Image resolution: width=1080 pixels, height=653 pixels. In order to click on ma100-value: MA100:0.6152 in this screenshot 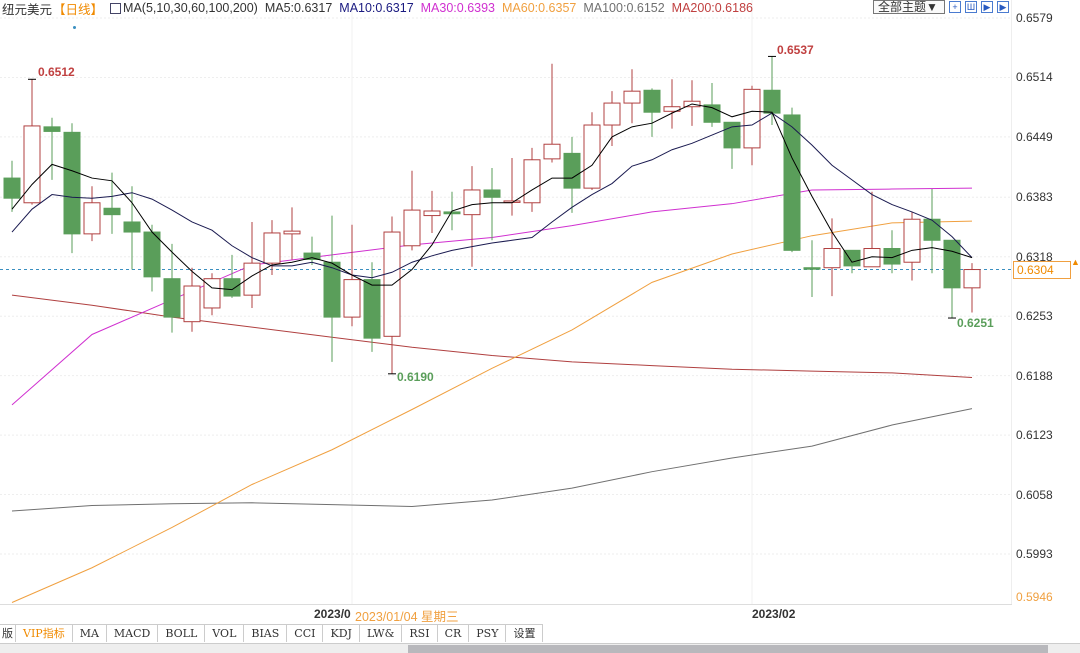, I will do `click(624, 8)`.